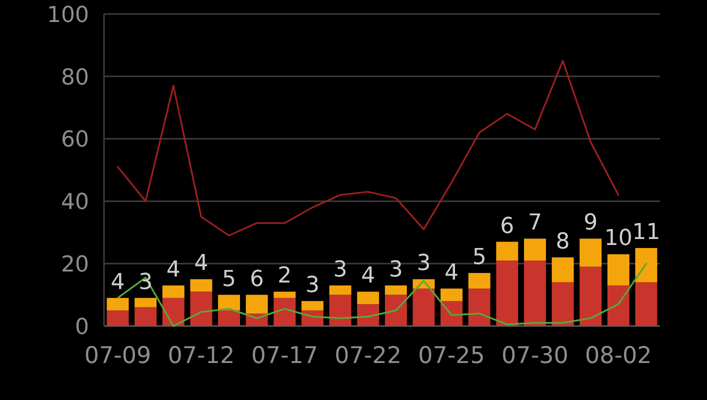 The width and height of the screenshot is (707, 400). Describe the element at coordinates (646, 232) in the screenshot. I see `data-label: 11` at that location.